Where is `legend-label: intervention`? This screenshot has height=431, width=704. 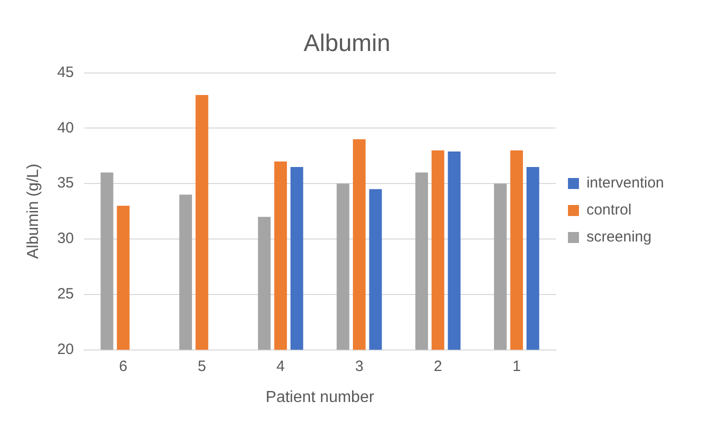 legend-label: intervention is located at coordinates (625, 183).